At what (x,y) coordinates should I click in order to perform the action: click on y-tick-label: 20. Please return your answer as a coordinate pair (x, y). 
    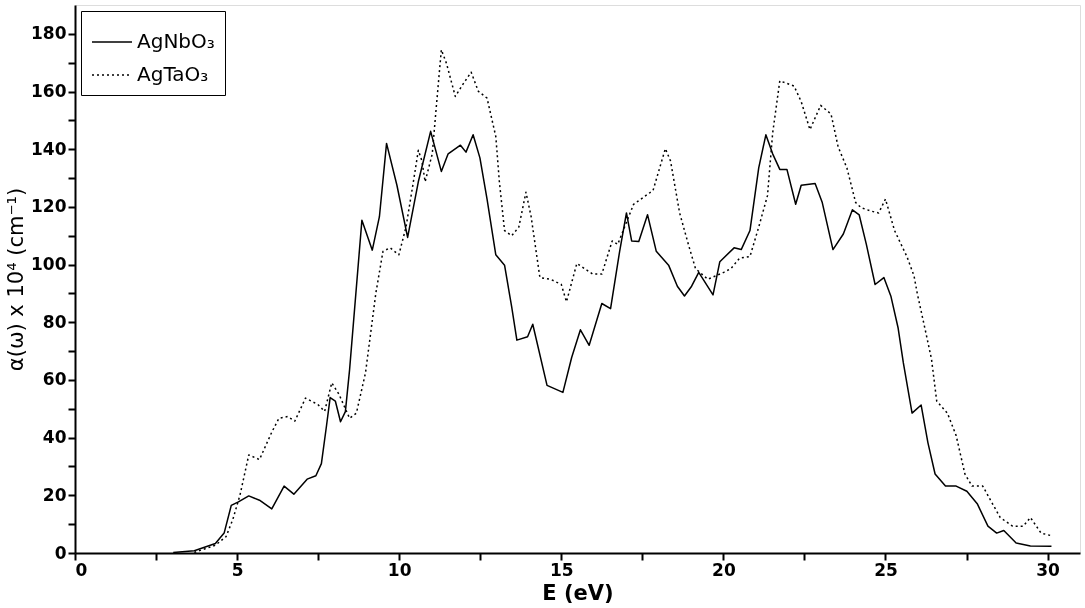
    Looking at the image, I should click on (54, 494).